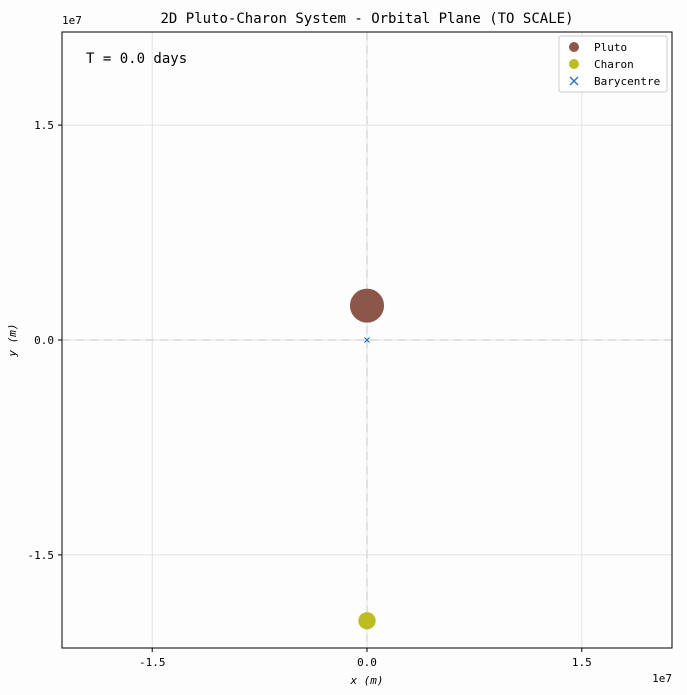 The height and width of the screenshot is (695, 687). I want to click on legend-charon-marker, so click(574, 64).